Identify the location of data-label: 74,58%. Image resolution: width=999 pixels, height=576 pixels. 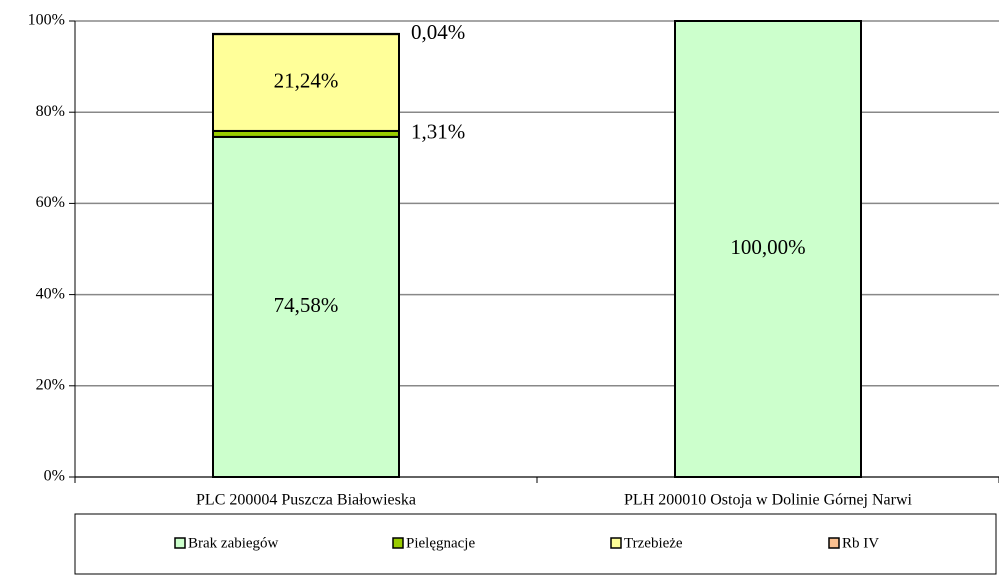
(306, 305).